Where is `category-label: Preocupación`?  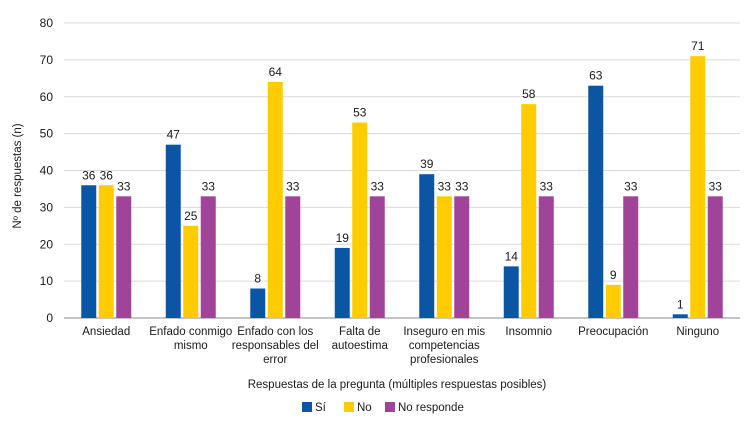
category-label: Preocupación is located at coordinates (613, 332).